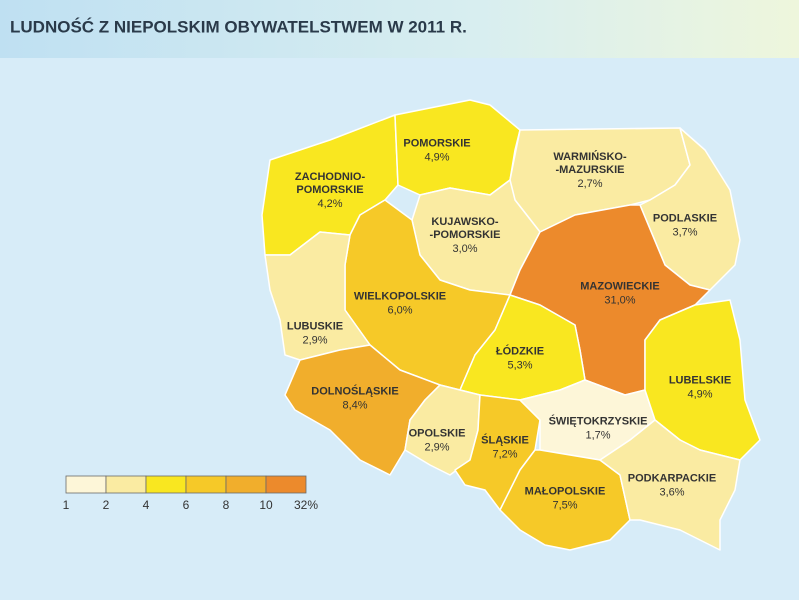 This screenshot has height=600, width=799. I want to click on region-name: MAZOWIECKIE, so click(619, 286).